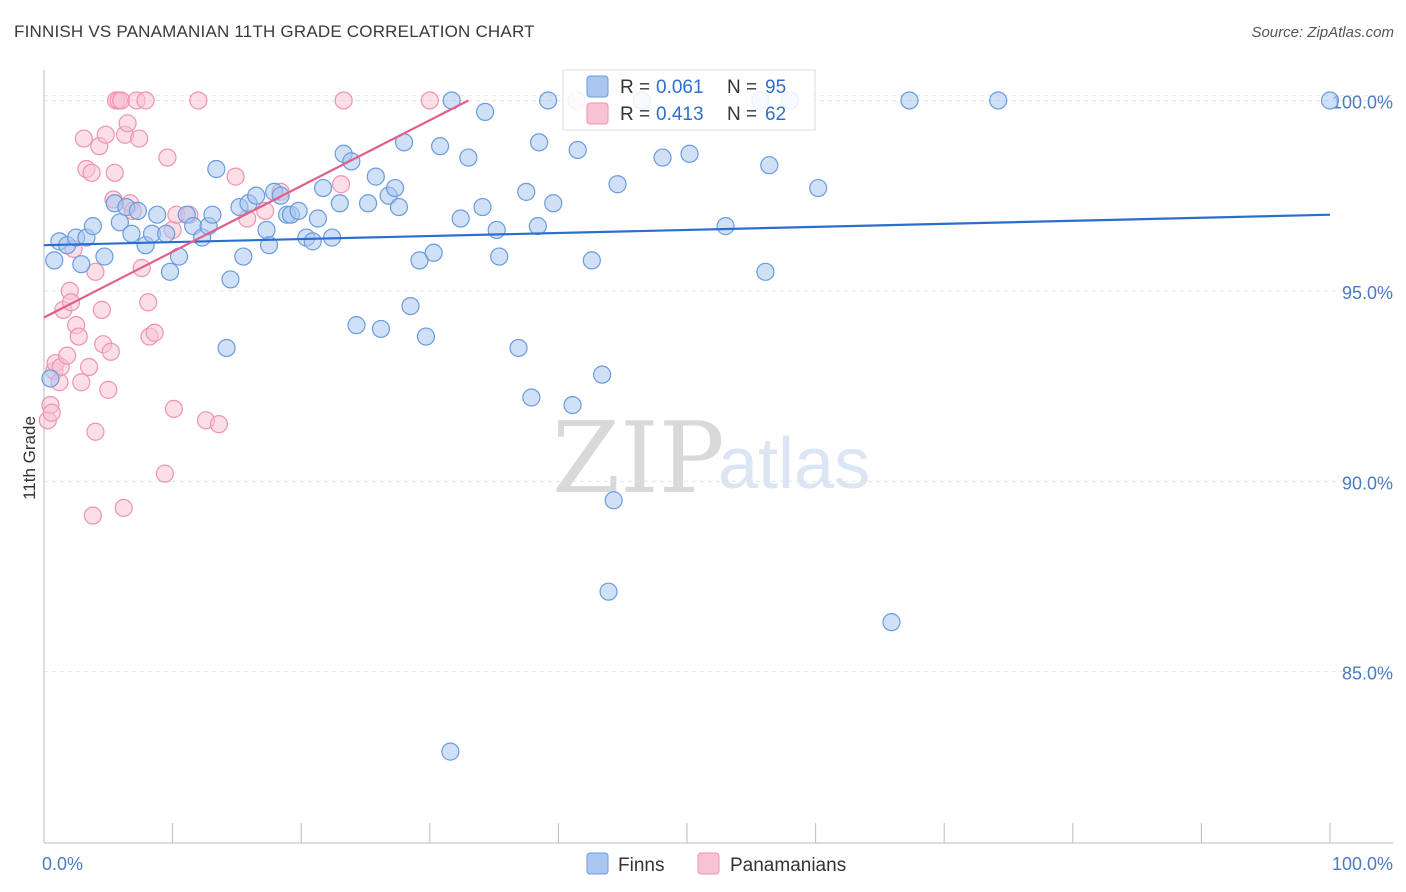 Image resolution: width=1406 pixels, height=892 pixels. Describe the element at coordinates (680, 114) in the screenshot. I see `legend-r-value-panamanians: 0.413` at that location.